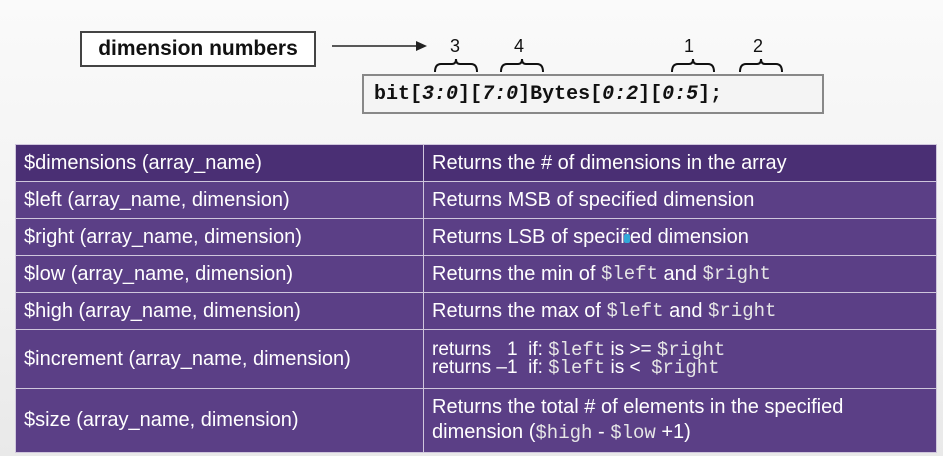 The height and width of the screenshot is (456, 943). I want to click on description-cell: Returns LSB of specified dimension, so click(680, 237).